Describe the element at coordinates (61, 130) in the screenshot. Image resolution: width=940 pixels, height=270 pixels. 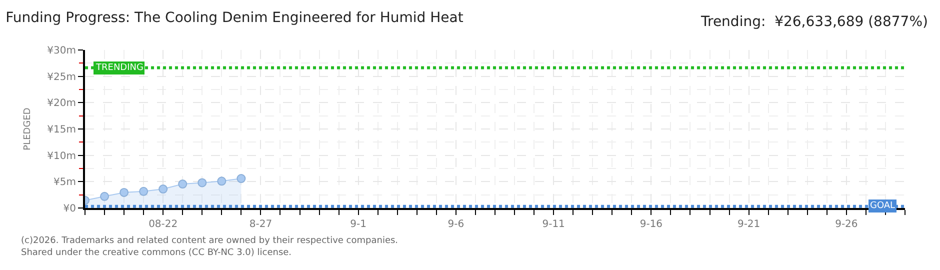
I see `y-tick-label: ¥15m` at that location.